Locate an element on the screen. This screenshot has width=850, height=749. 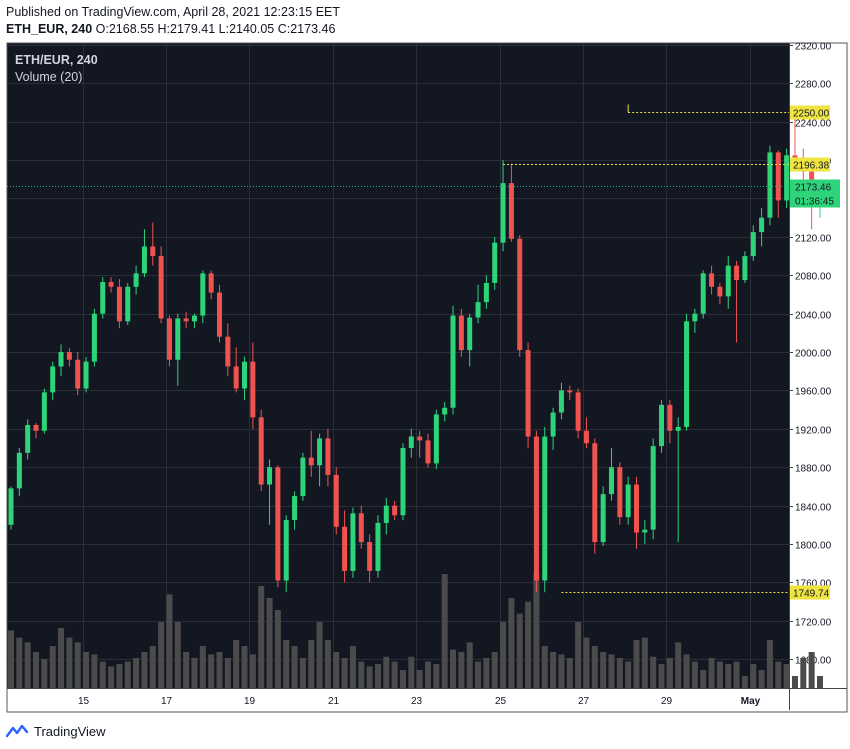
y-tick-label: 2240.00 is located at coordinates (813, 124).